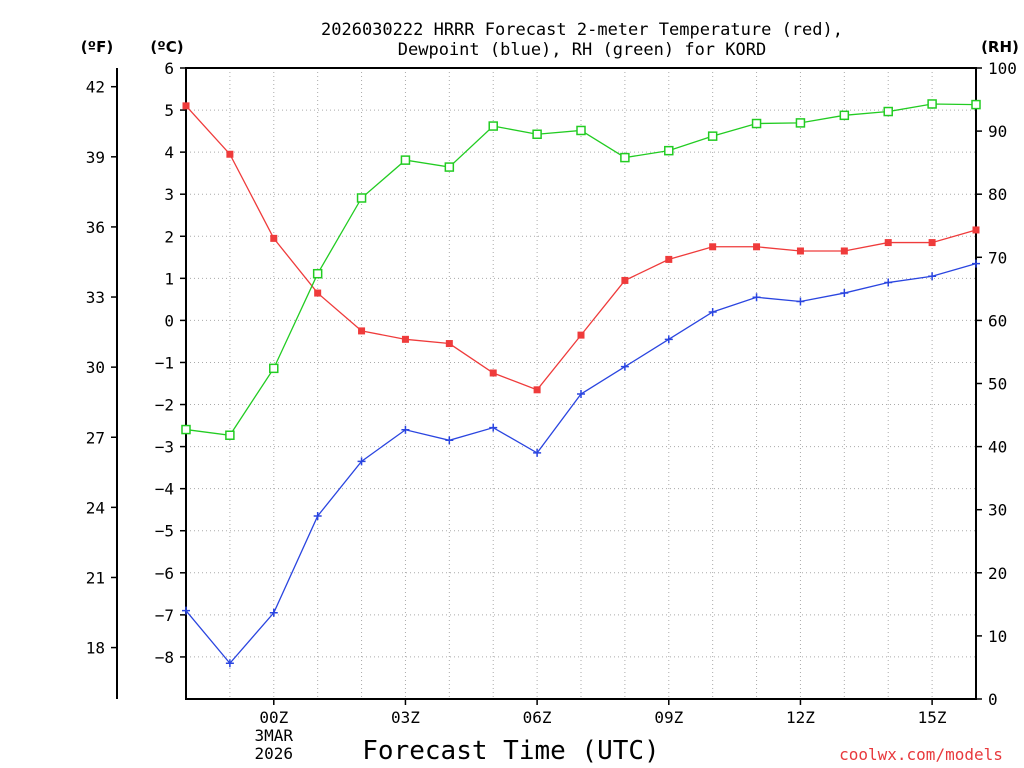 Image resolution: width=1024 pixels, height=768 pixels. I want to click on x-tick-label: 09Z, so click(668, 717).